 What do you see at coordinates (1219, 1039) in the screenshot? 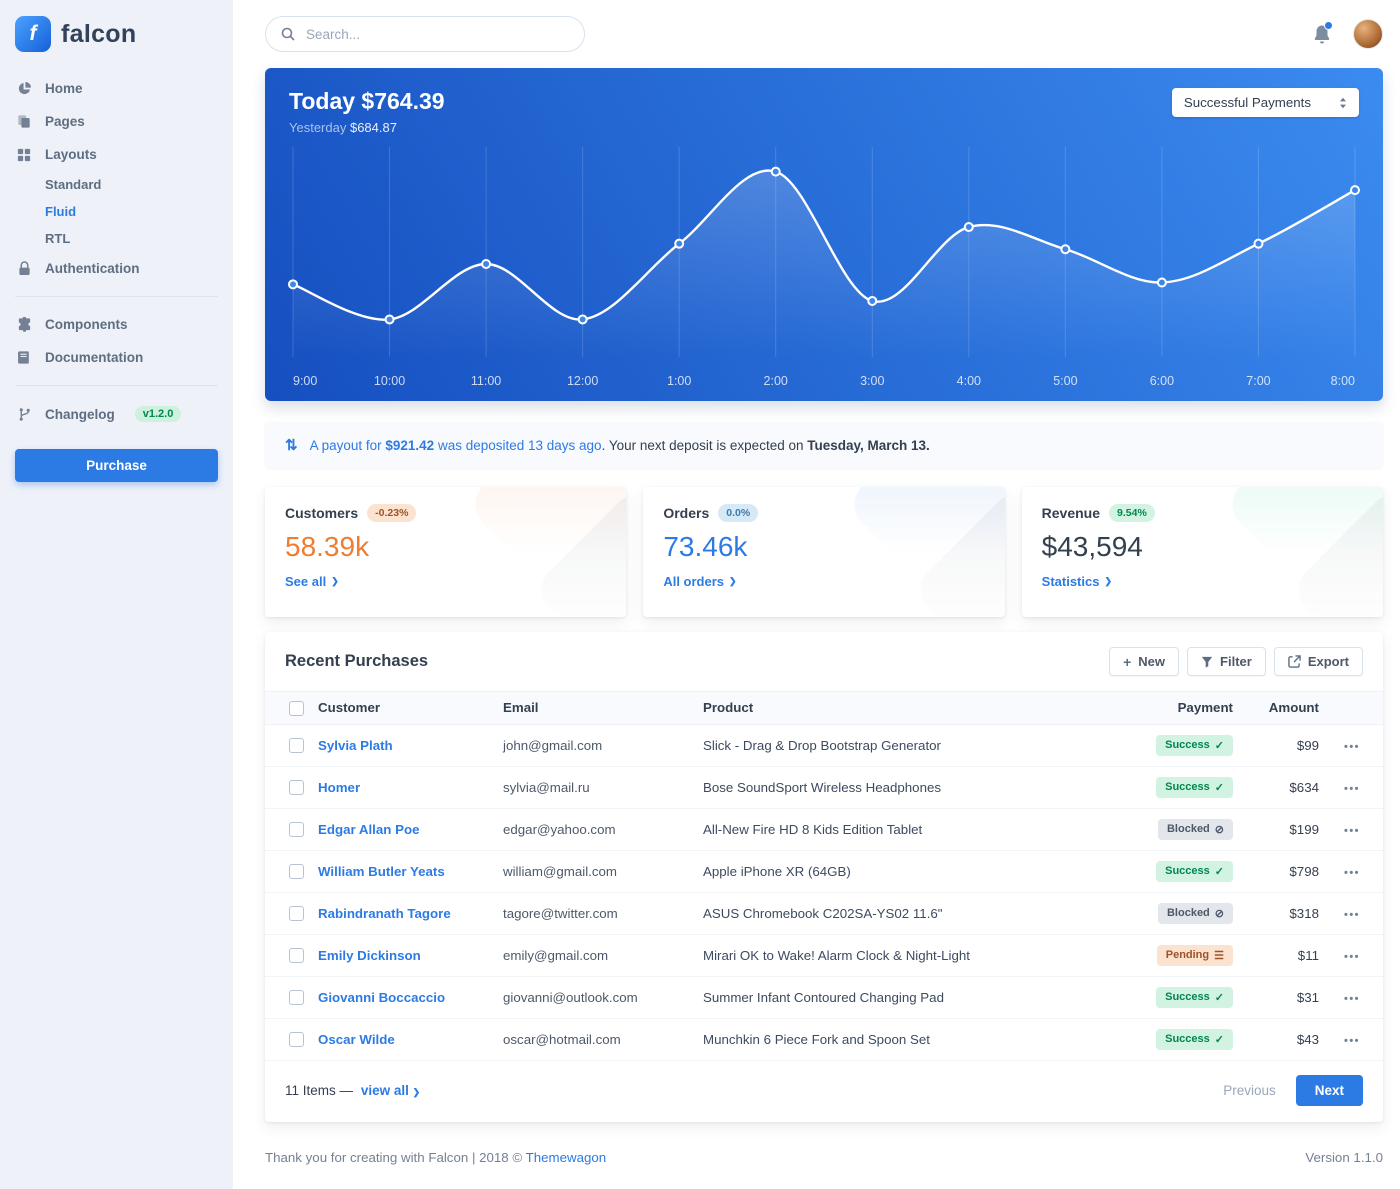
I see `success-icon: ✓` at bounding box center [1219, 1039].